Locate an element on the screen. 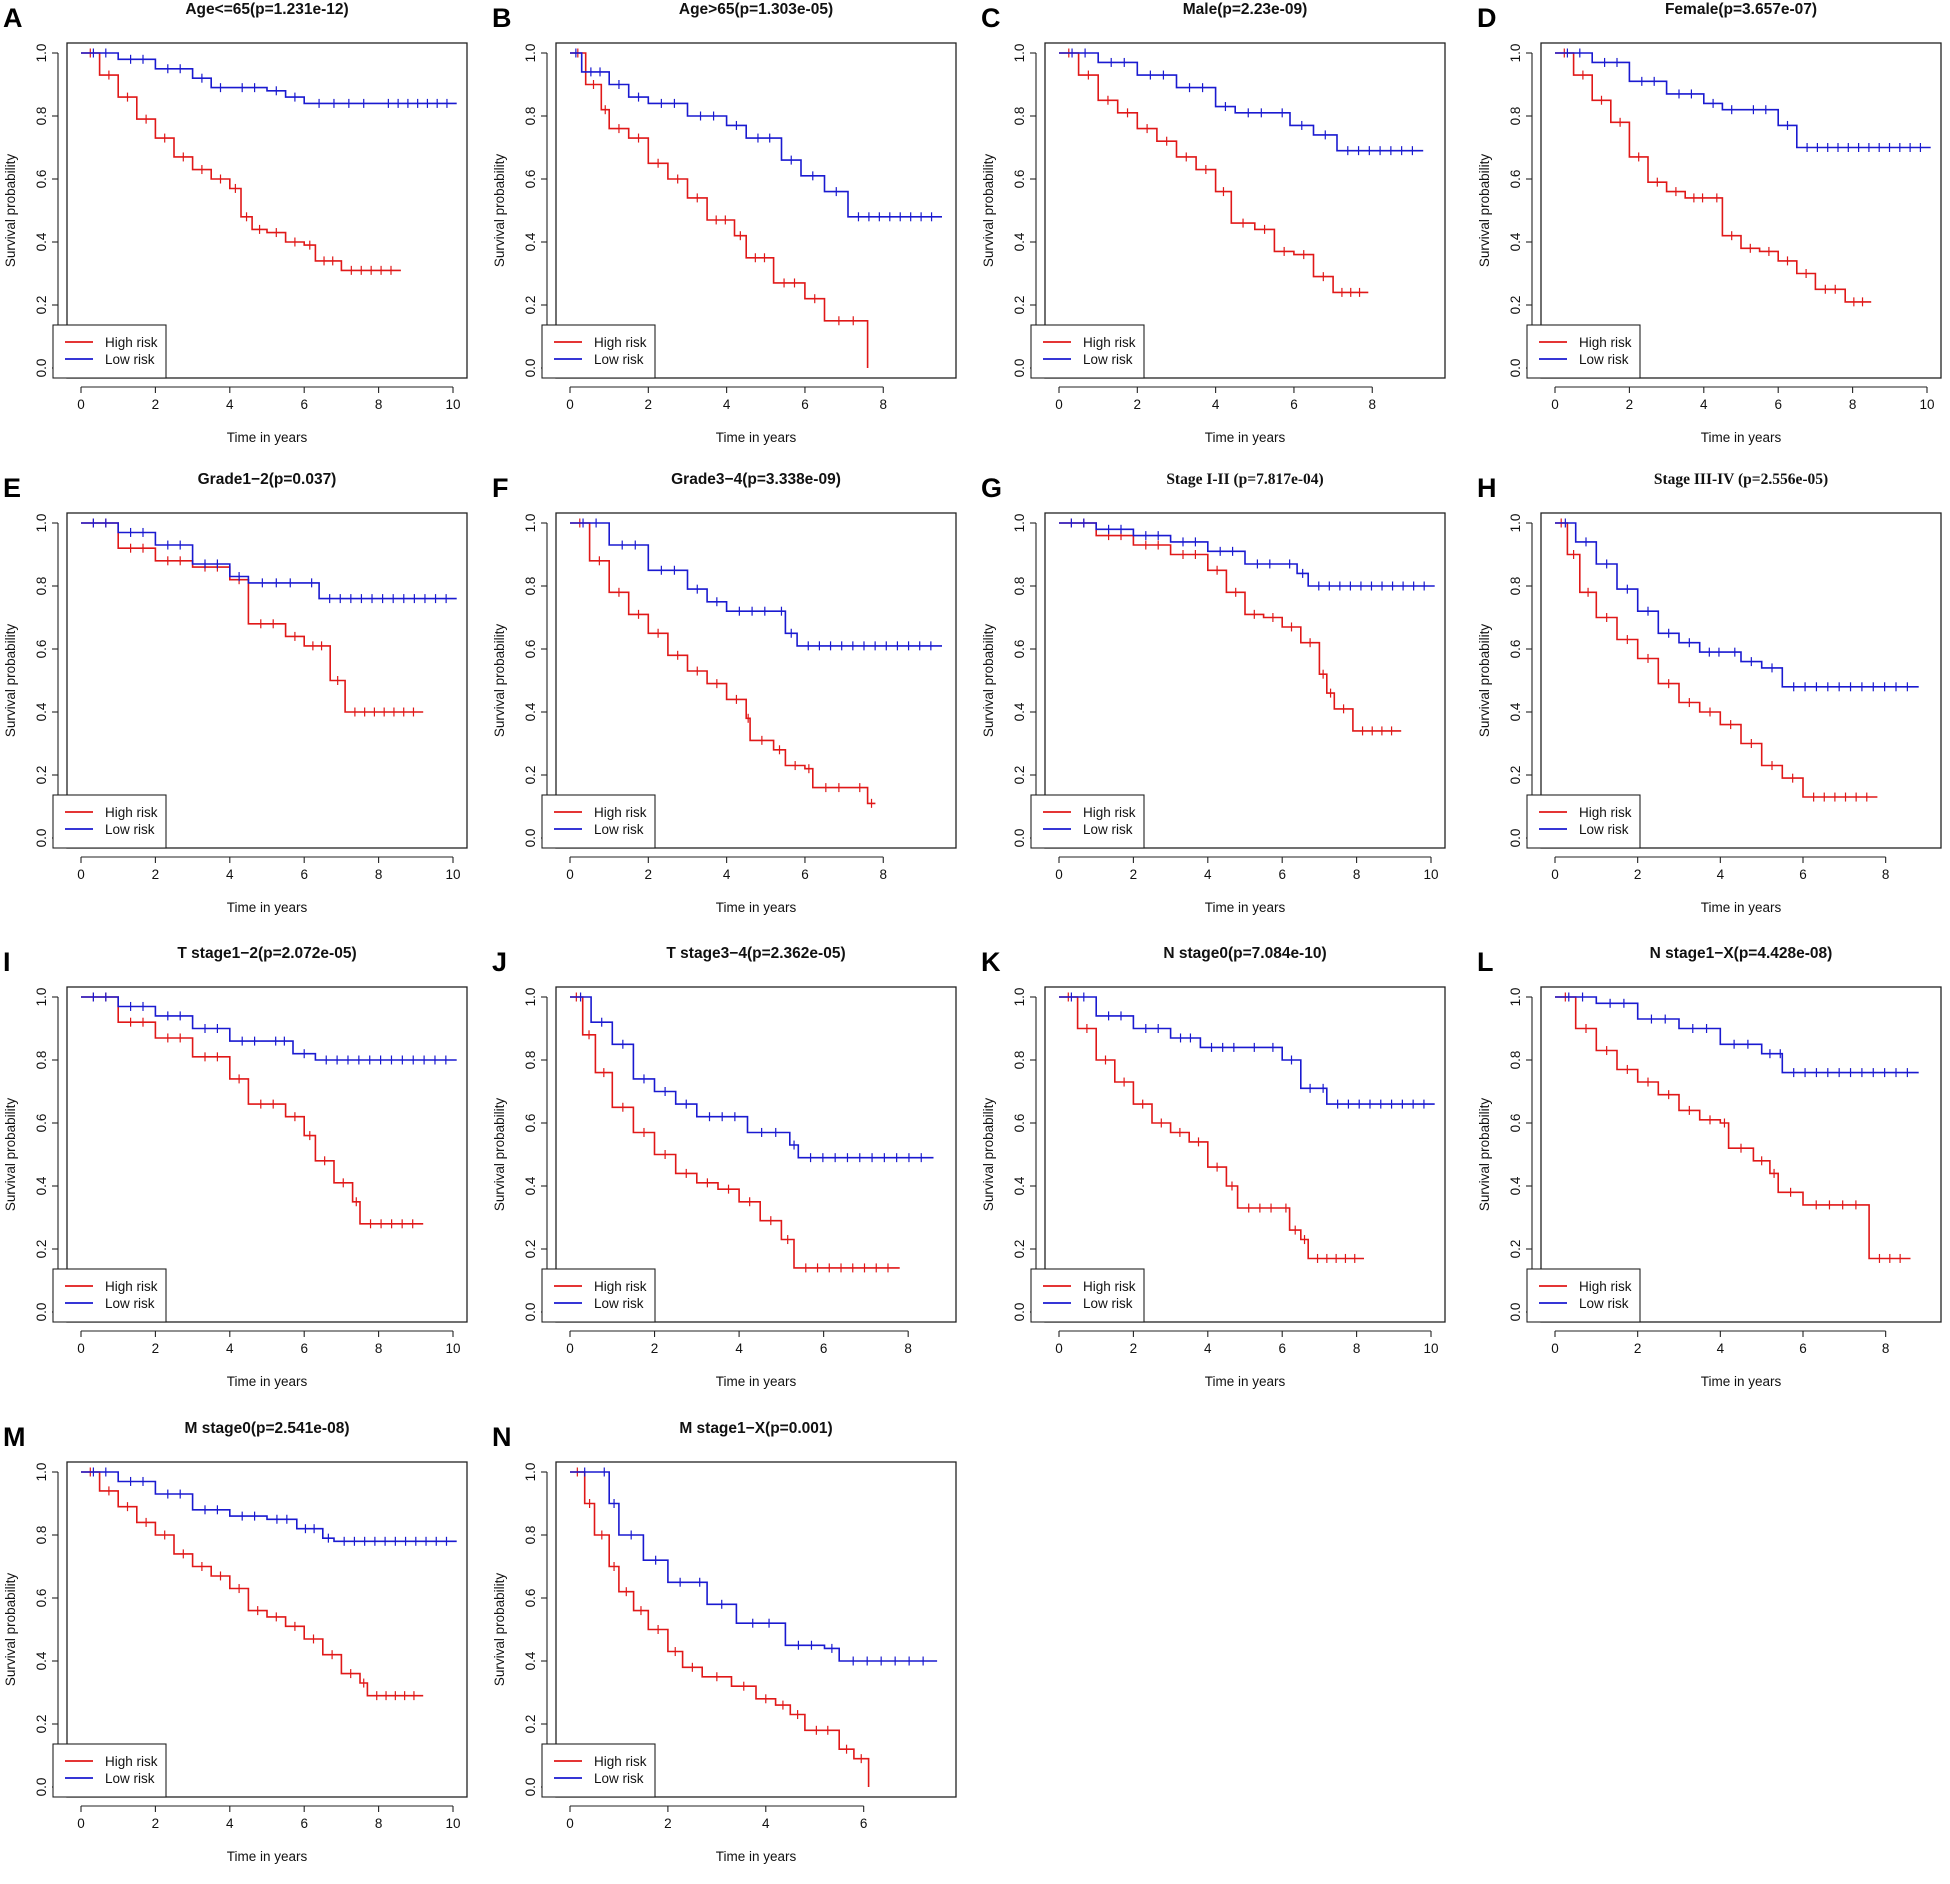  y-tick-label: 1.0 is located at coordinates (1515, 53).